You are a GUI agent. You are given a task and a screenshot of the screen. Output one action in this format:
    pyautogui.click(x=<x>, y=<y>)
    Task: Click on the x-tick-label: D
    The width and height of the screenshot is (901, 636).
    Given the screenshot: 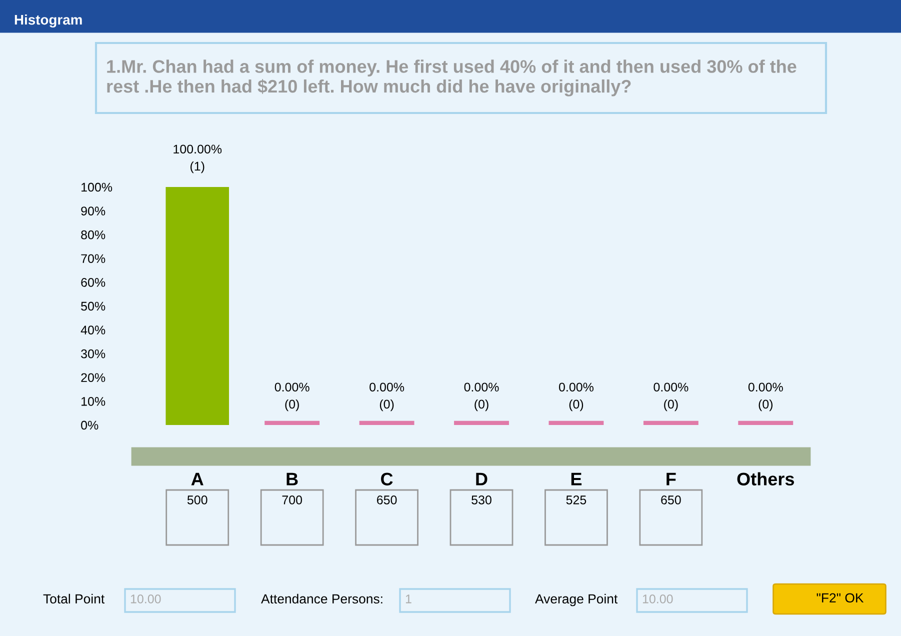 What is the action you would take?
    pyautogui.click(x=482, y=479)
    